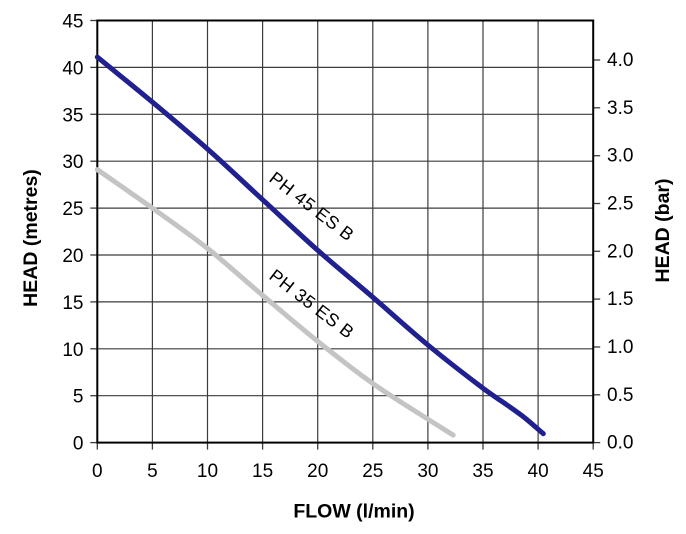 The height and width of the screenshot is (534, 686). What do you see at coordinates (620, 251) in the screenshot?
I see `svg-text: 2.0` at bounding box center [620, 251].